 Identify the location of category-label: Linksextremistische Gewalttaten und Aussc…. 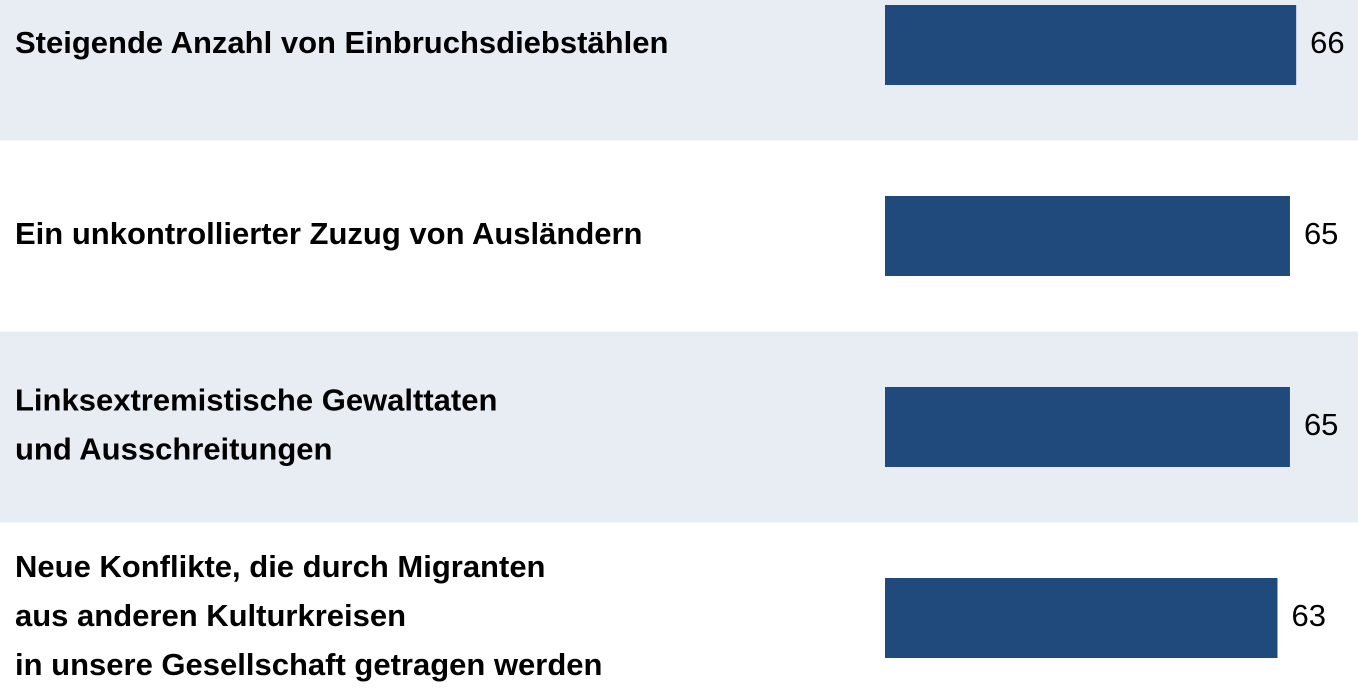
(256, 425).